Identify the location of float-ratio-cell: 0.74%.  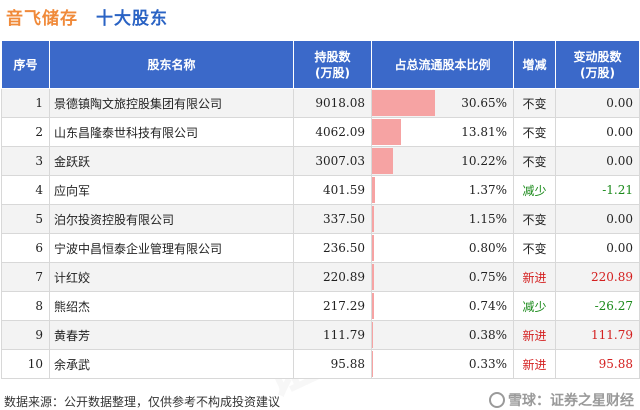
(442, 306).